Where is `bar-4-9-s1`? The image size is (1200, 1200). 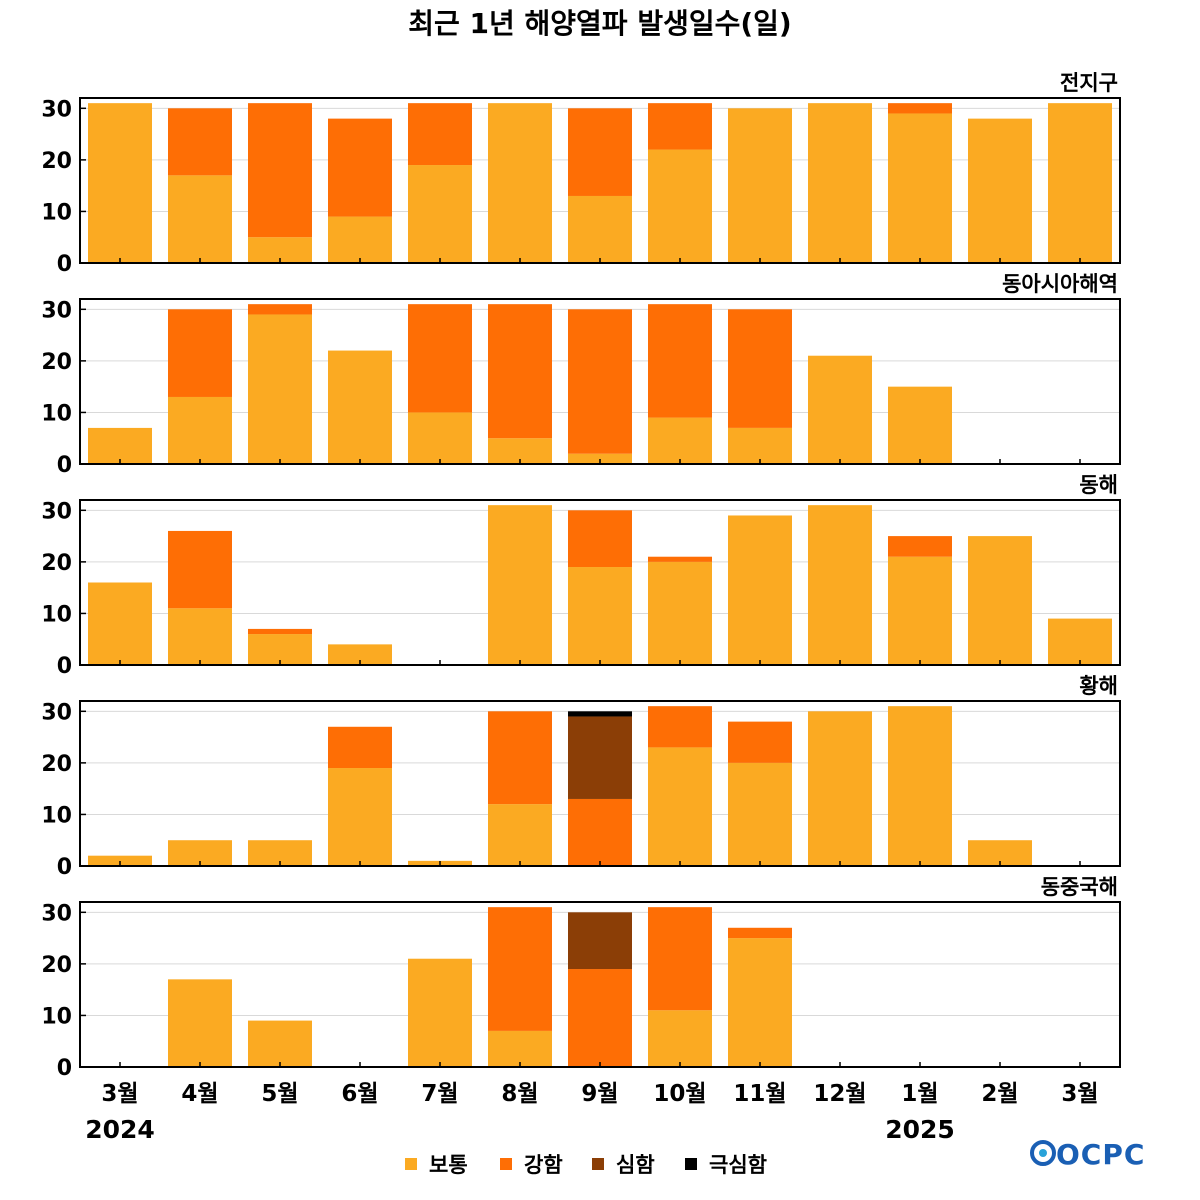
bar-4-9-s1 is located at coordinates (760, 814).